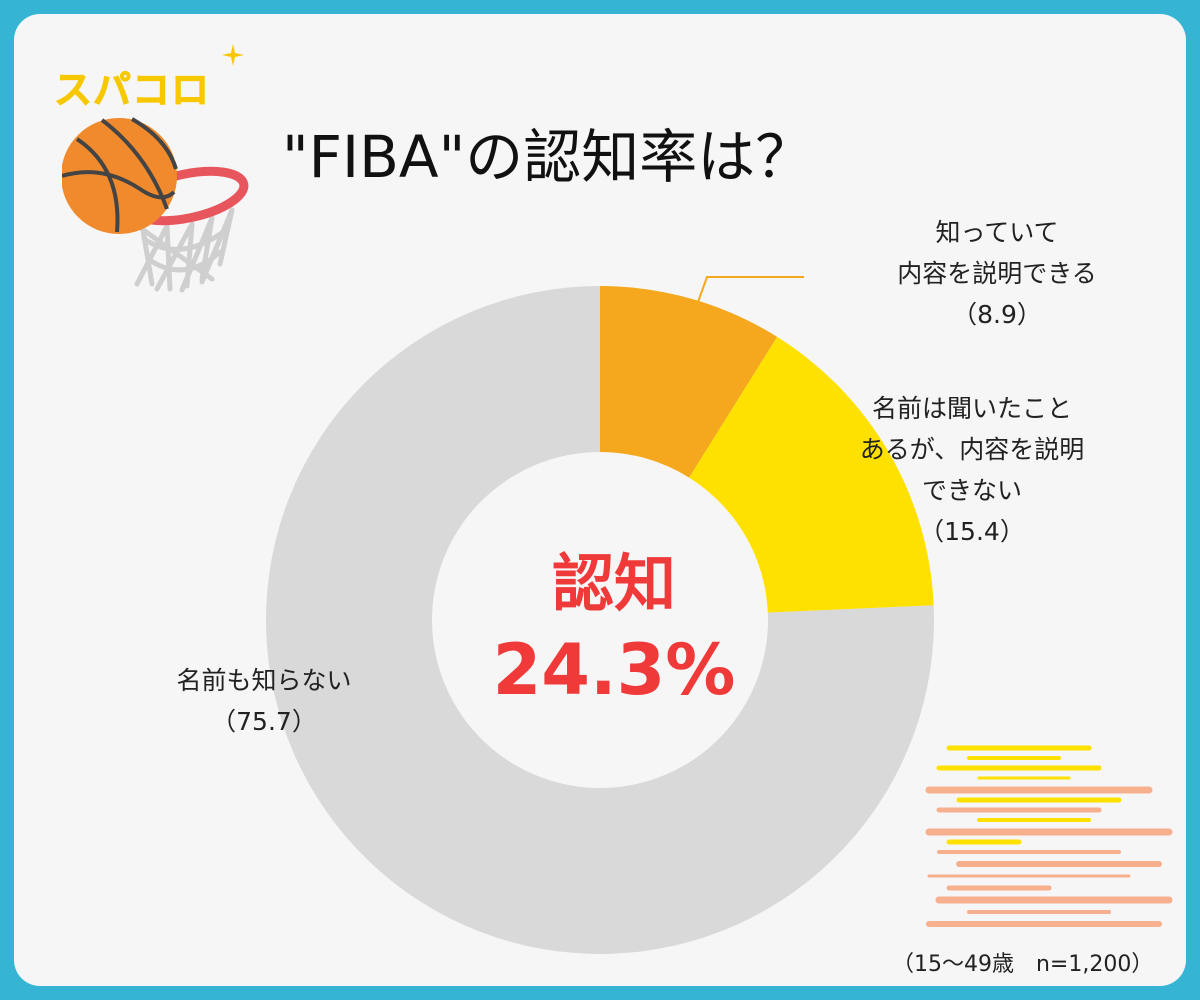  What do you see at coordinates (233, 55) in the screenshot?
I see `sparkle-icon` at bounding box center [233, 55].